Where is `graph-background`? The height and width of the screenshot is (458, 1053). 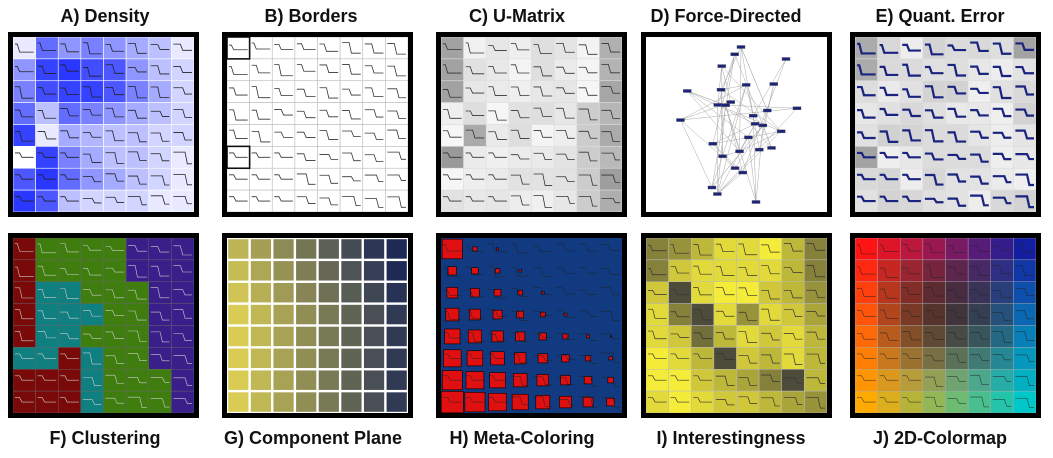 graph-background is located at coordinates (736, 124).